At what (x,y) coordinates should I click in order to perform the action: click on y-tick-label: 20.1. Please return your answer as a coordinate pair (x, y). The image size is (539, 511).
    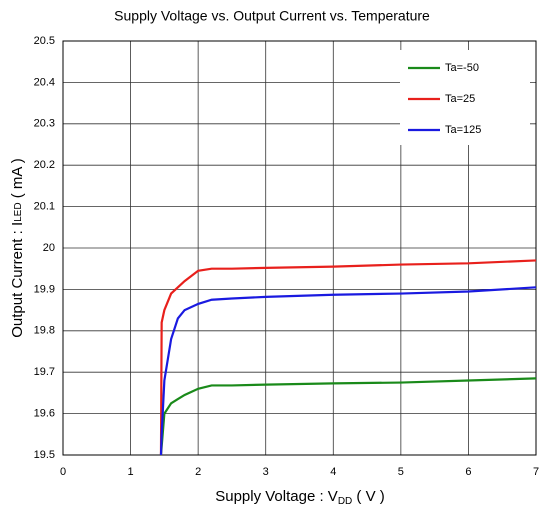
    Looking at the image, I should click on (44, 207).